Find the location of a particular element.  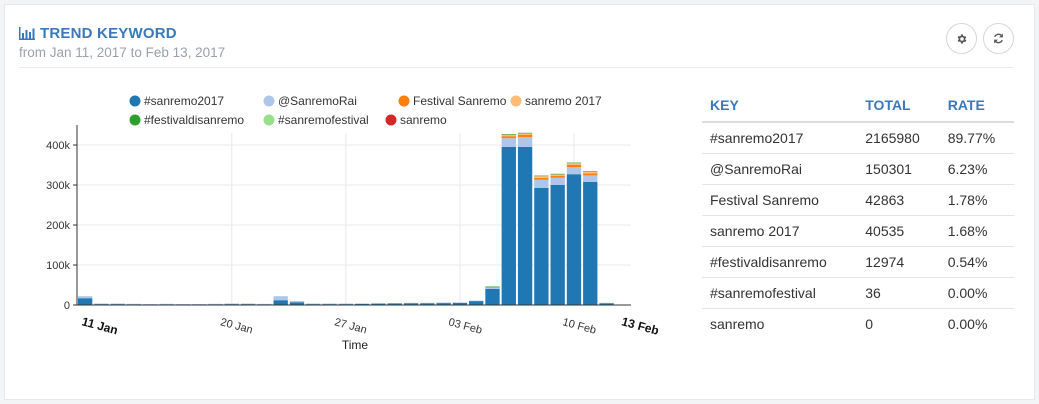

gear-icon is located at coordinates (961, 38).